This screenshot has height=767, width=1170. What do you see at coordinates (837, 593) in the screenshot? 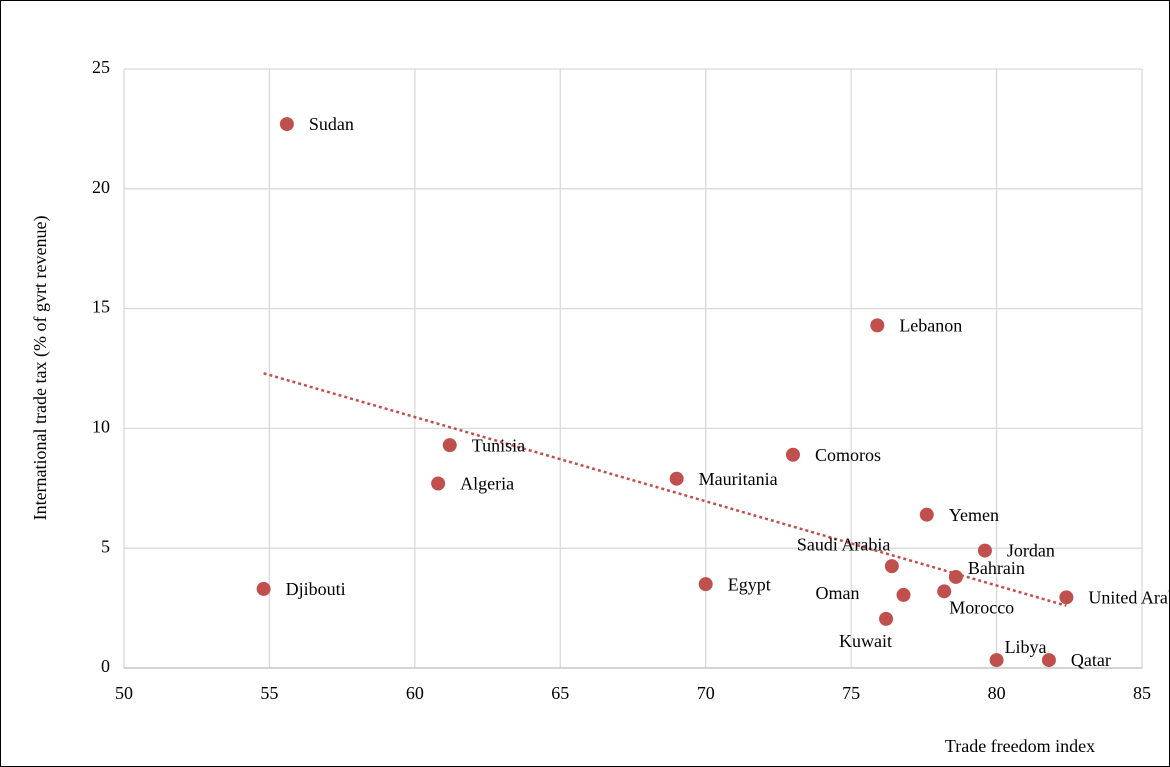
I see `point-label: Oman` at bounding box center [837, 593].